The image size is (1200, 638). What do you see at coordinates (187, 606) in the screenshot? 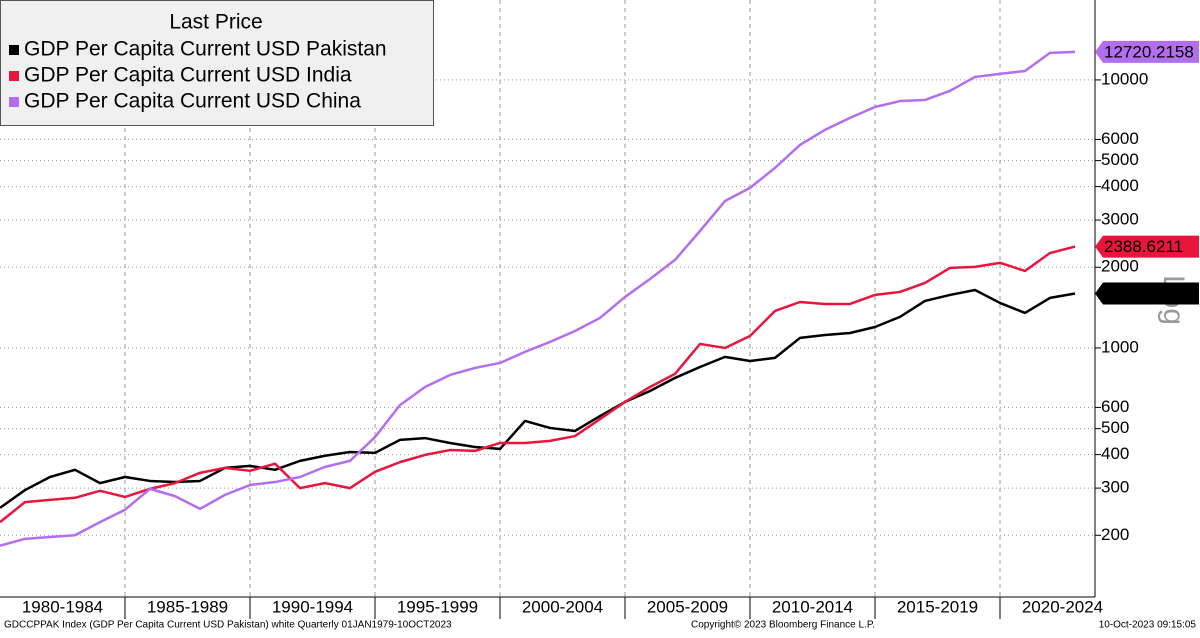
I see `x-tick-label: 1985-1989` at bounding box center [187, 606].